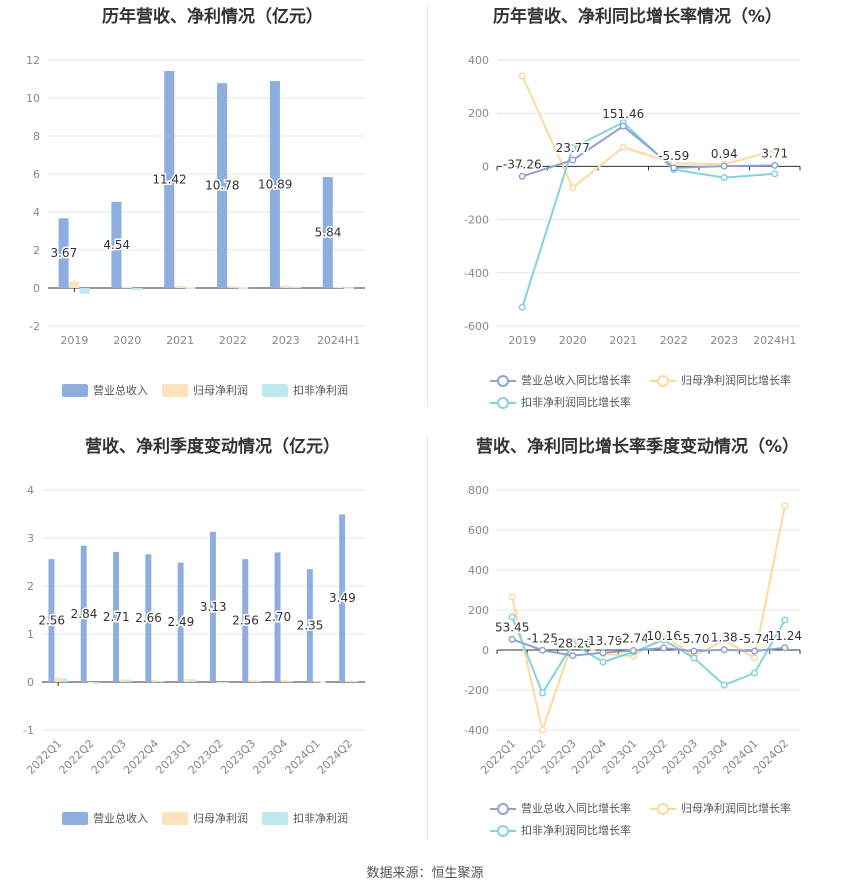  Describe the element at coordinates (785, 636) in the screenshot. I see `data-label: 11.24` at that location.